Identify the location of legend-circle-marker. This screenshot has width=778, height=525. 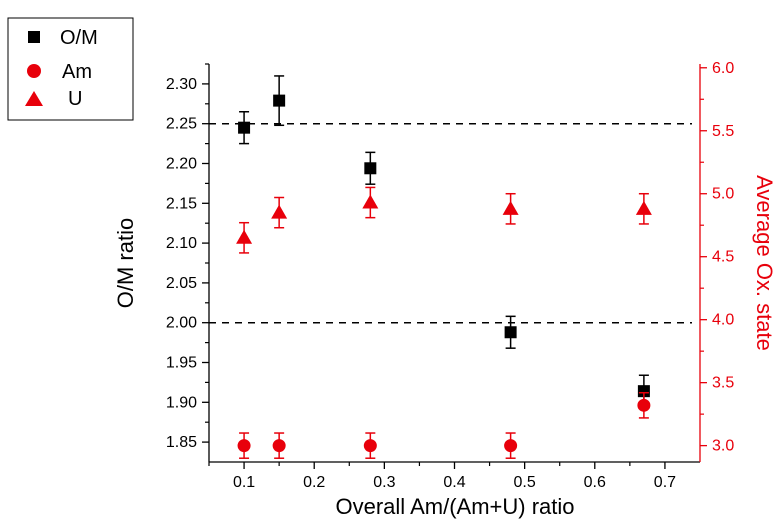
(34, 71).